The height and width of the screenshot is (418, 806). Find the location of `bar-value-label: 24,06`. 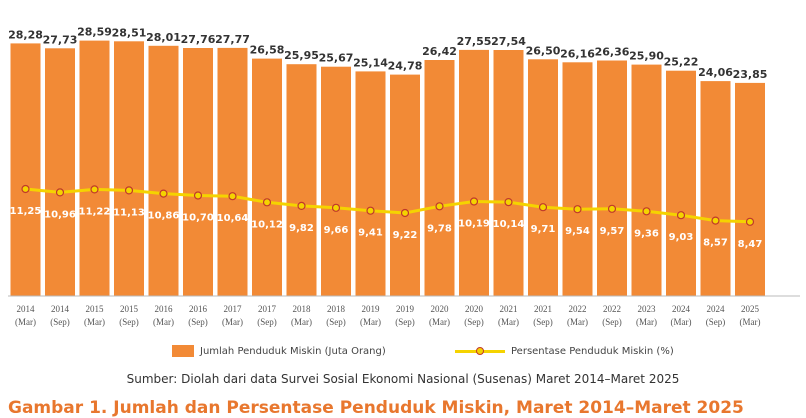

bar-value-label: 24,06 is located at coordinates (715, 72).